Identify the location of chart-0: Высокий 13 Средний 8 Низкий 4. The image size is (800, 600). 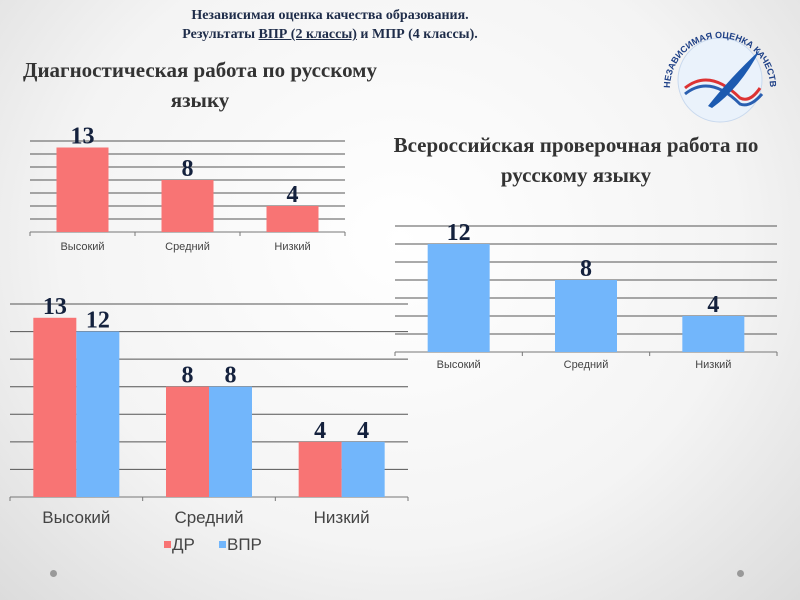
(187, 188).